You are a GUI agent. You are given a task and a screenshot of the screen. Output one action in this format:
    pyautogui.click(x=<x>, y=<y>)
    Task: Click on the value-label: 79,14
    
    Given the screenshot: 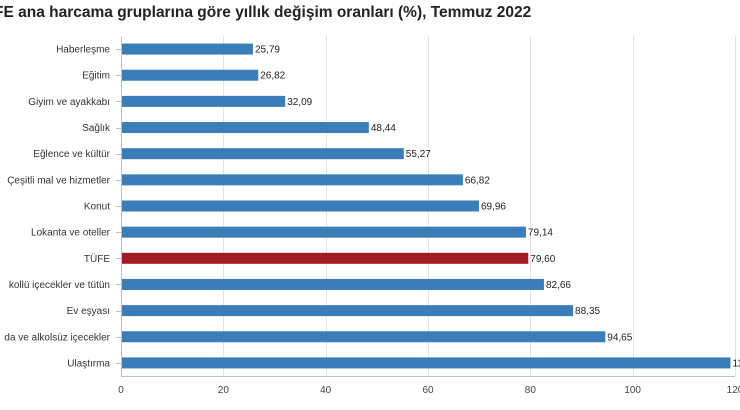 What is the action you would take?
    pyautogui.click(x=540, y=233)
    